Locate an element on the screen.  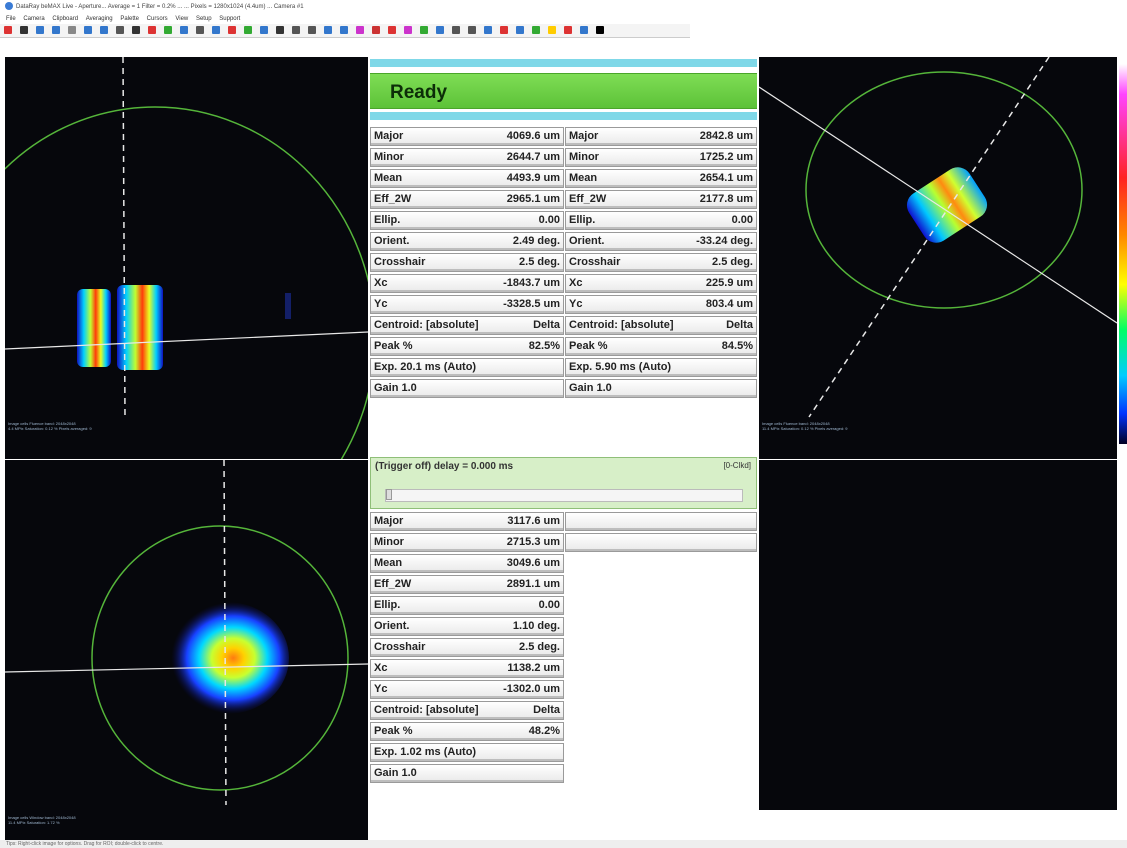
menu-clipboard: Clipboard is located at coordinates (65, 19).